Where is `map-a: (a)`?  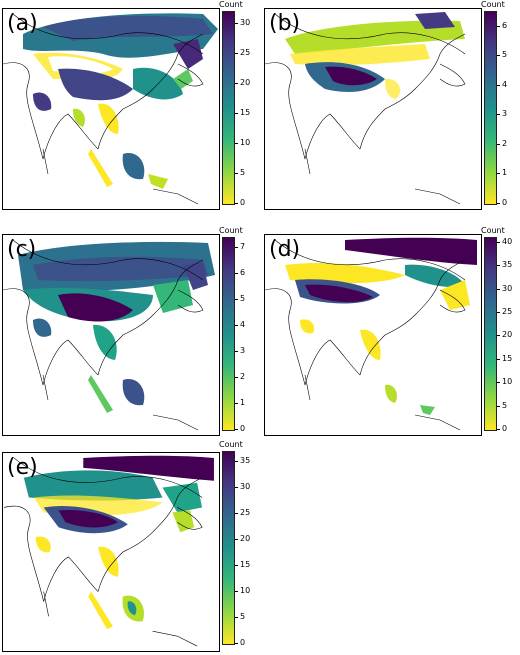 map-a: (a) is located at coordinates (111, 109).